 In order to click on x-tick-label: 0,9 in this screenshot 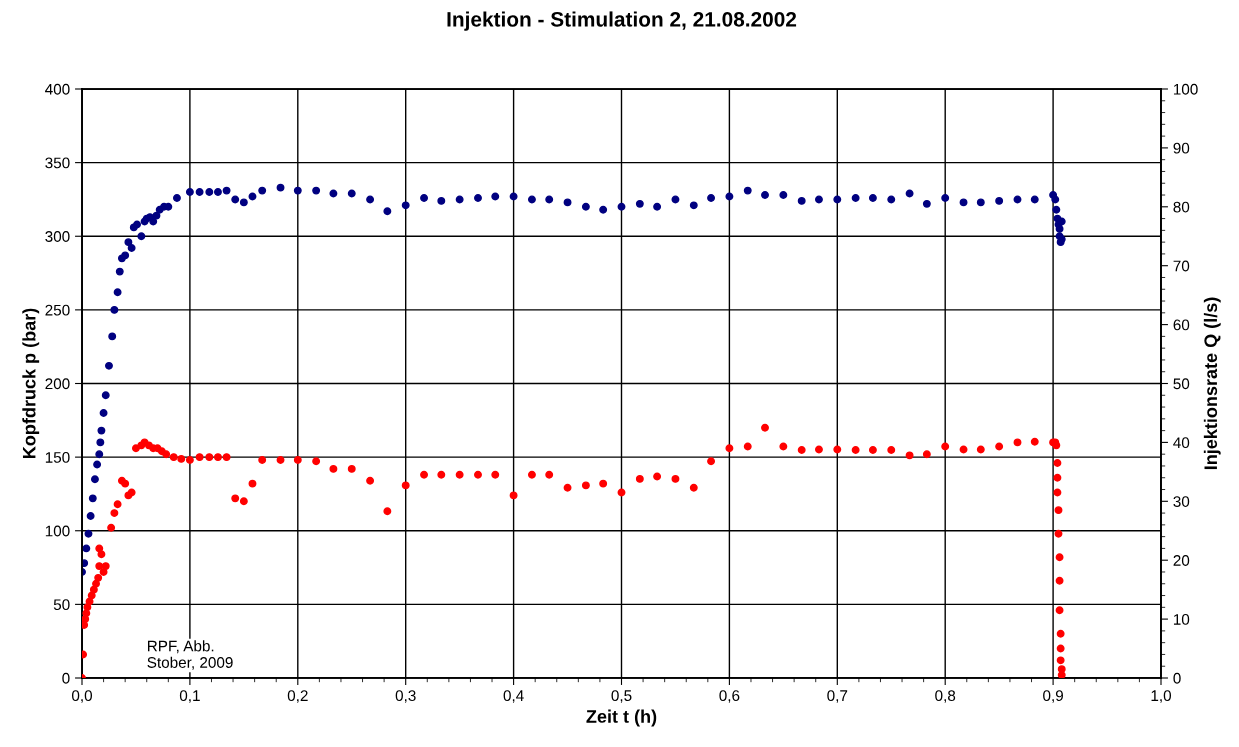, I will do `click(1053, 696)`.